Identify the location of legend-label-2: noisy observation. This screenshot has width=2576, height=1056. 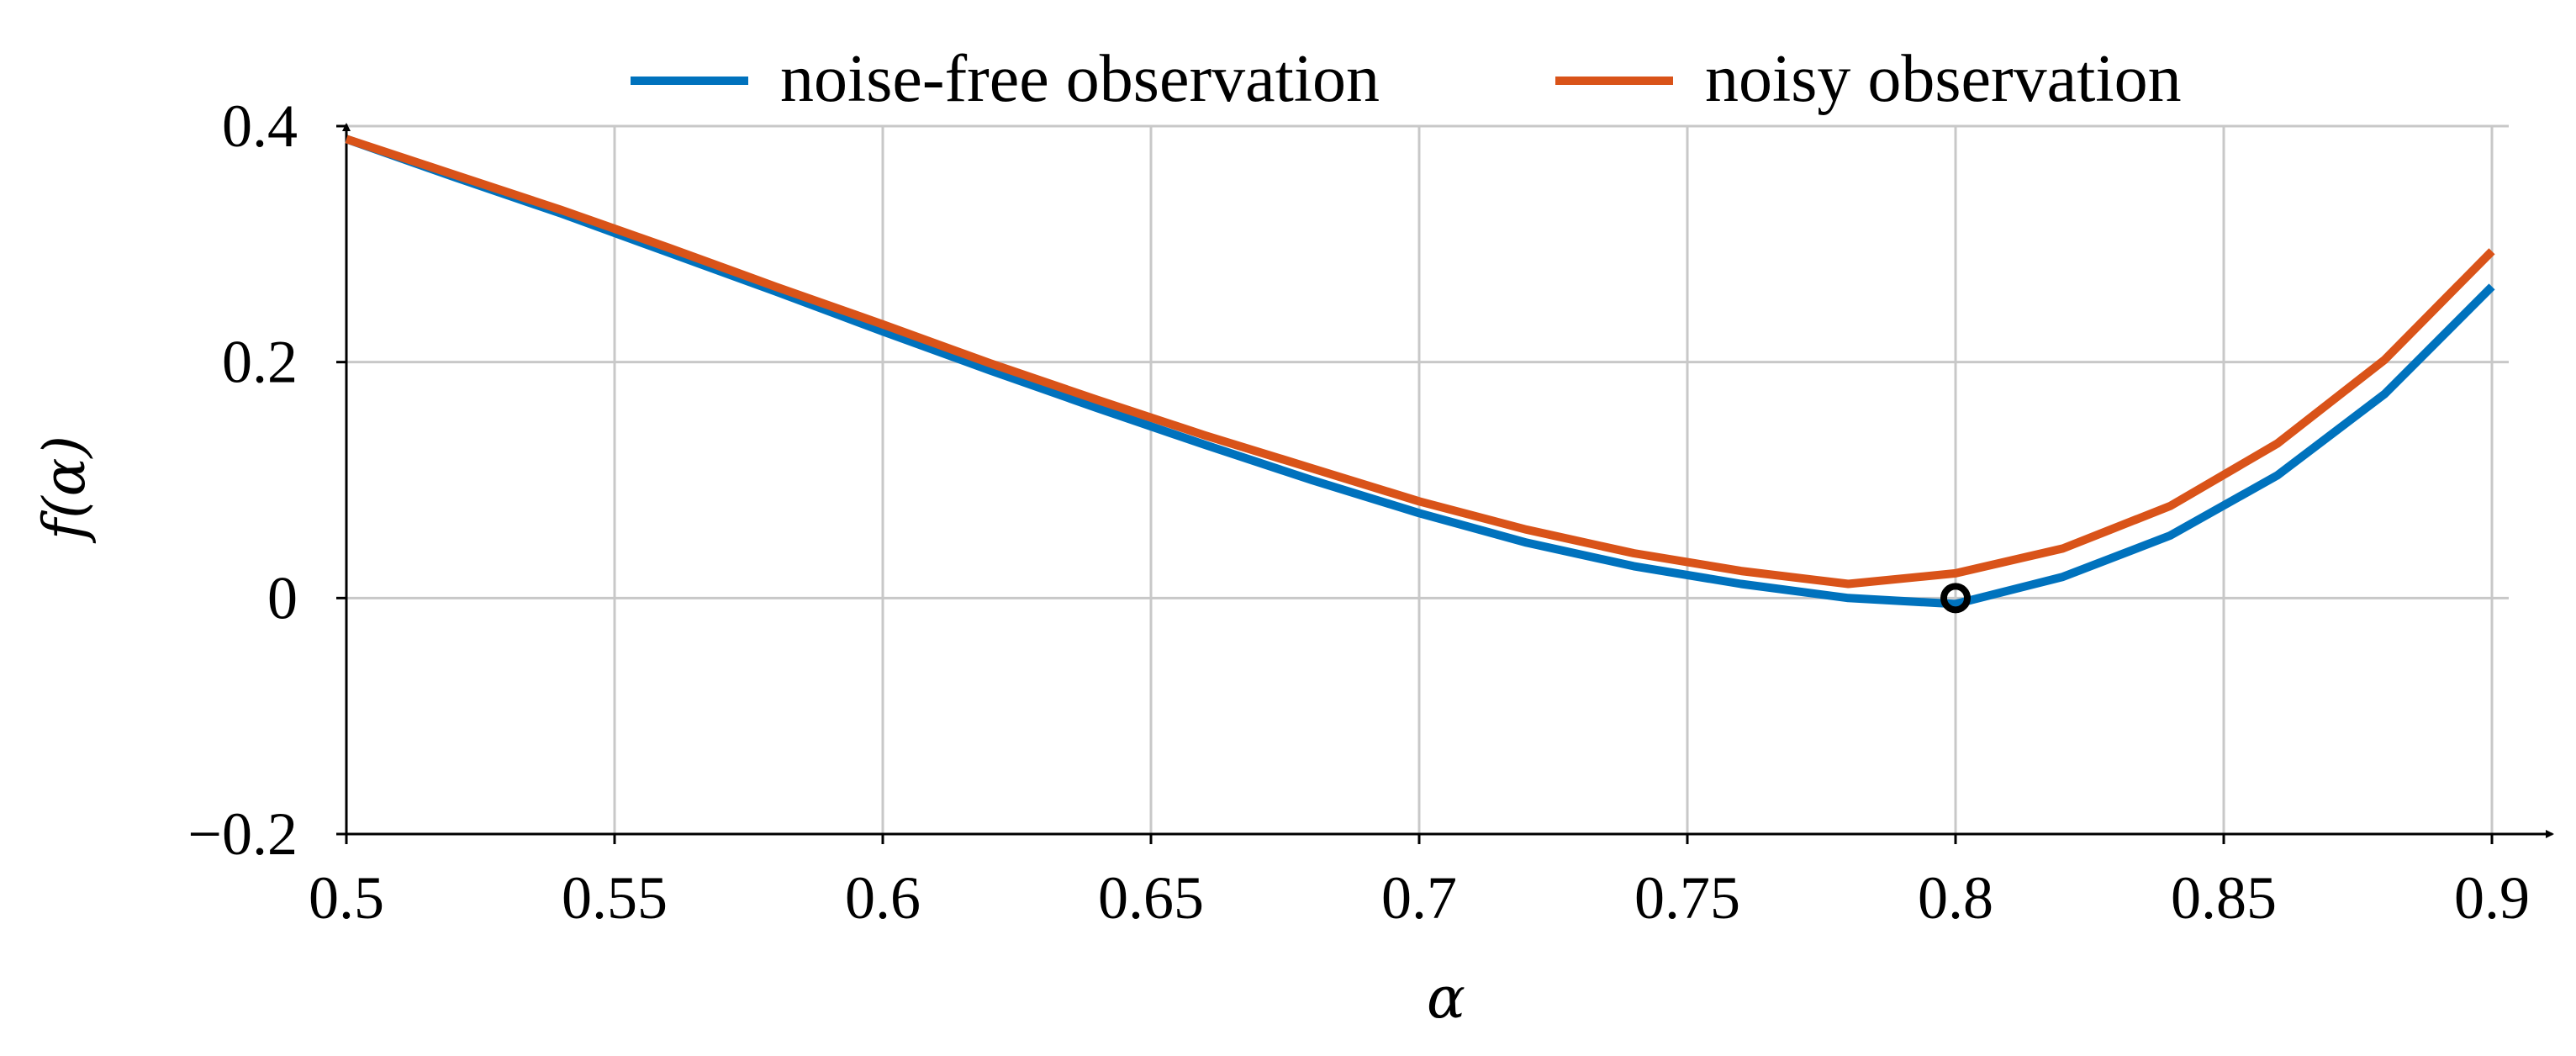
(1943, 79).